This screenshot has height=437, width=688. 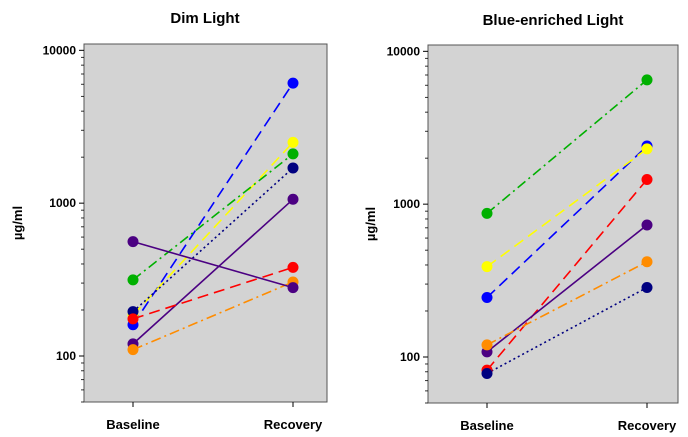 I want to click on chart-title: Dim Light, so click(x=204, y=18).